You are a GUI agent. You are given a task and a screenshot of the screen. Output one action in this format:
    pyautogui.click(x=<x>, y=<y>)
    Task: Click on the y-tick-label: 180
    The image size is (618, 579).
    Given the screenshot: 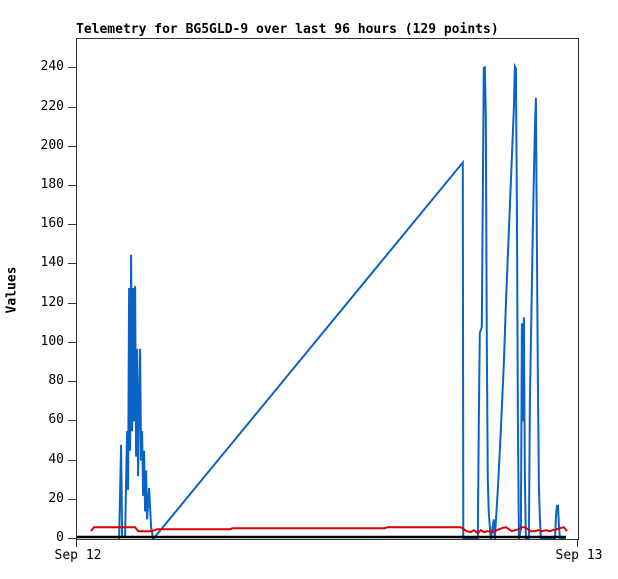 What is the action you would take?
    pyautogui.click(x=52, y=185)
    